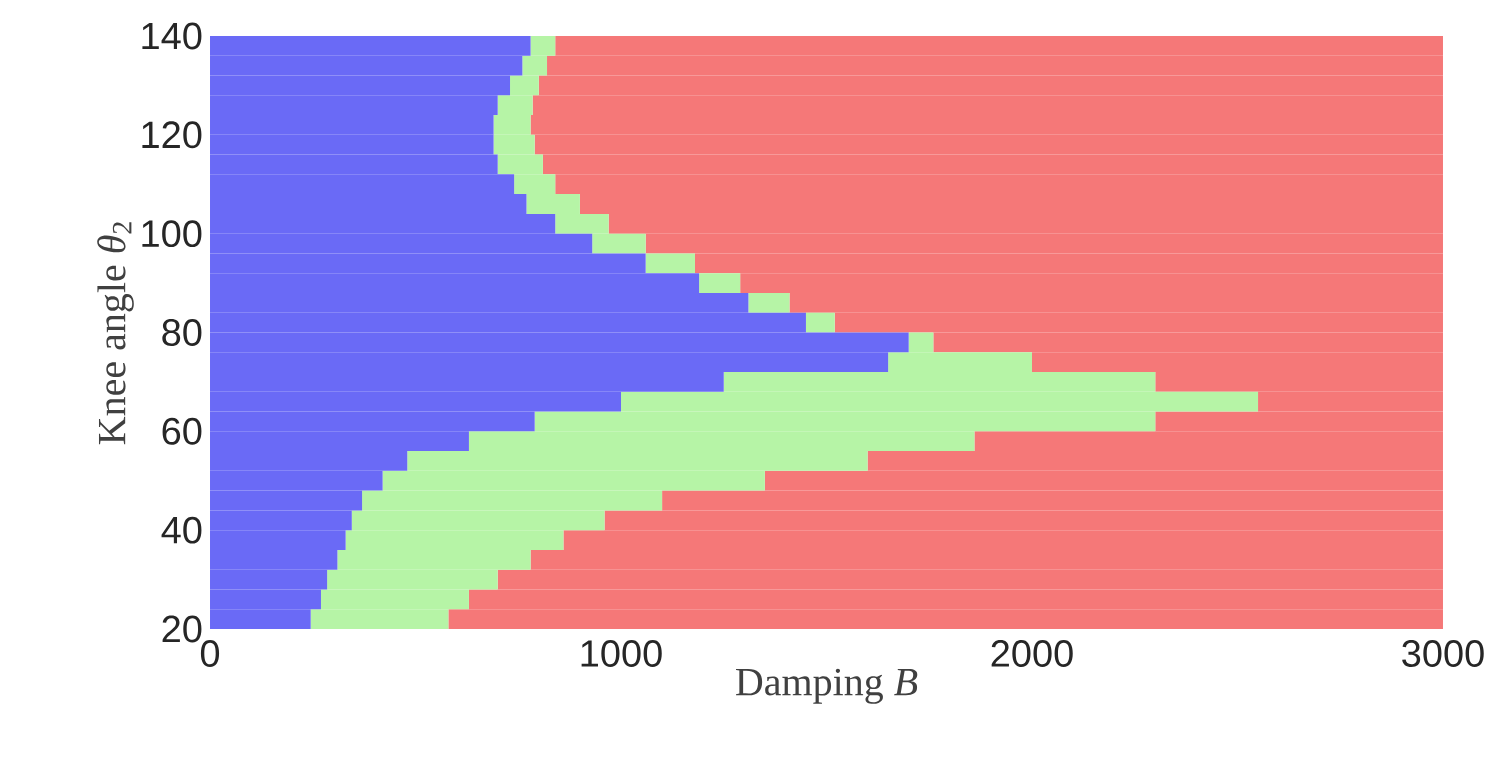 Image resolution: width=1496 pixels, height=770 pixels. I want to click on y-tick-label: 60, so click(182, 431).